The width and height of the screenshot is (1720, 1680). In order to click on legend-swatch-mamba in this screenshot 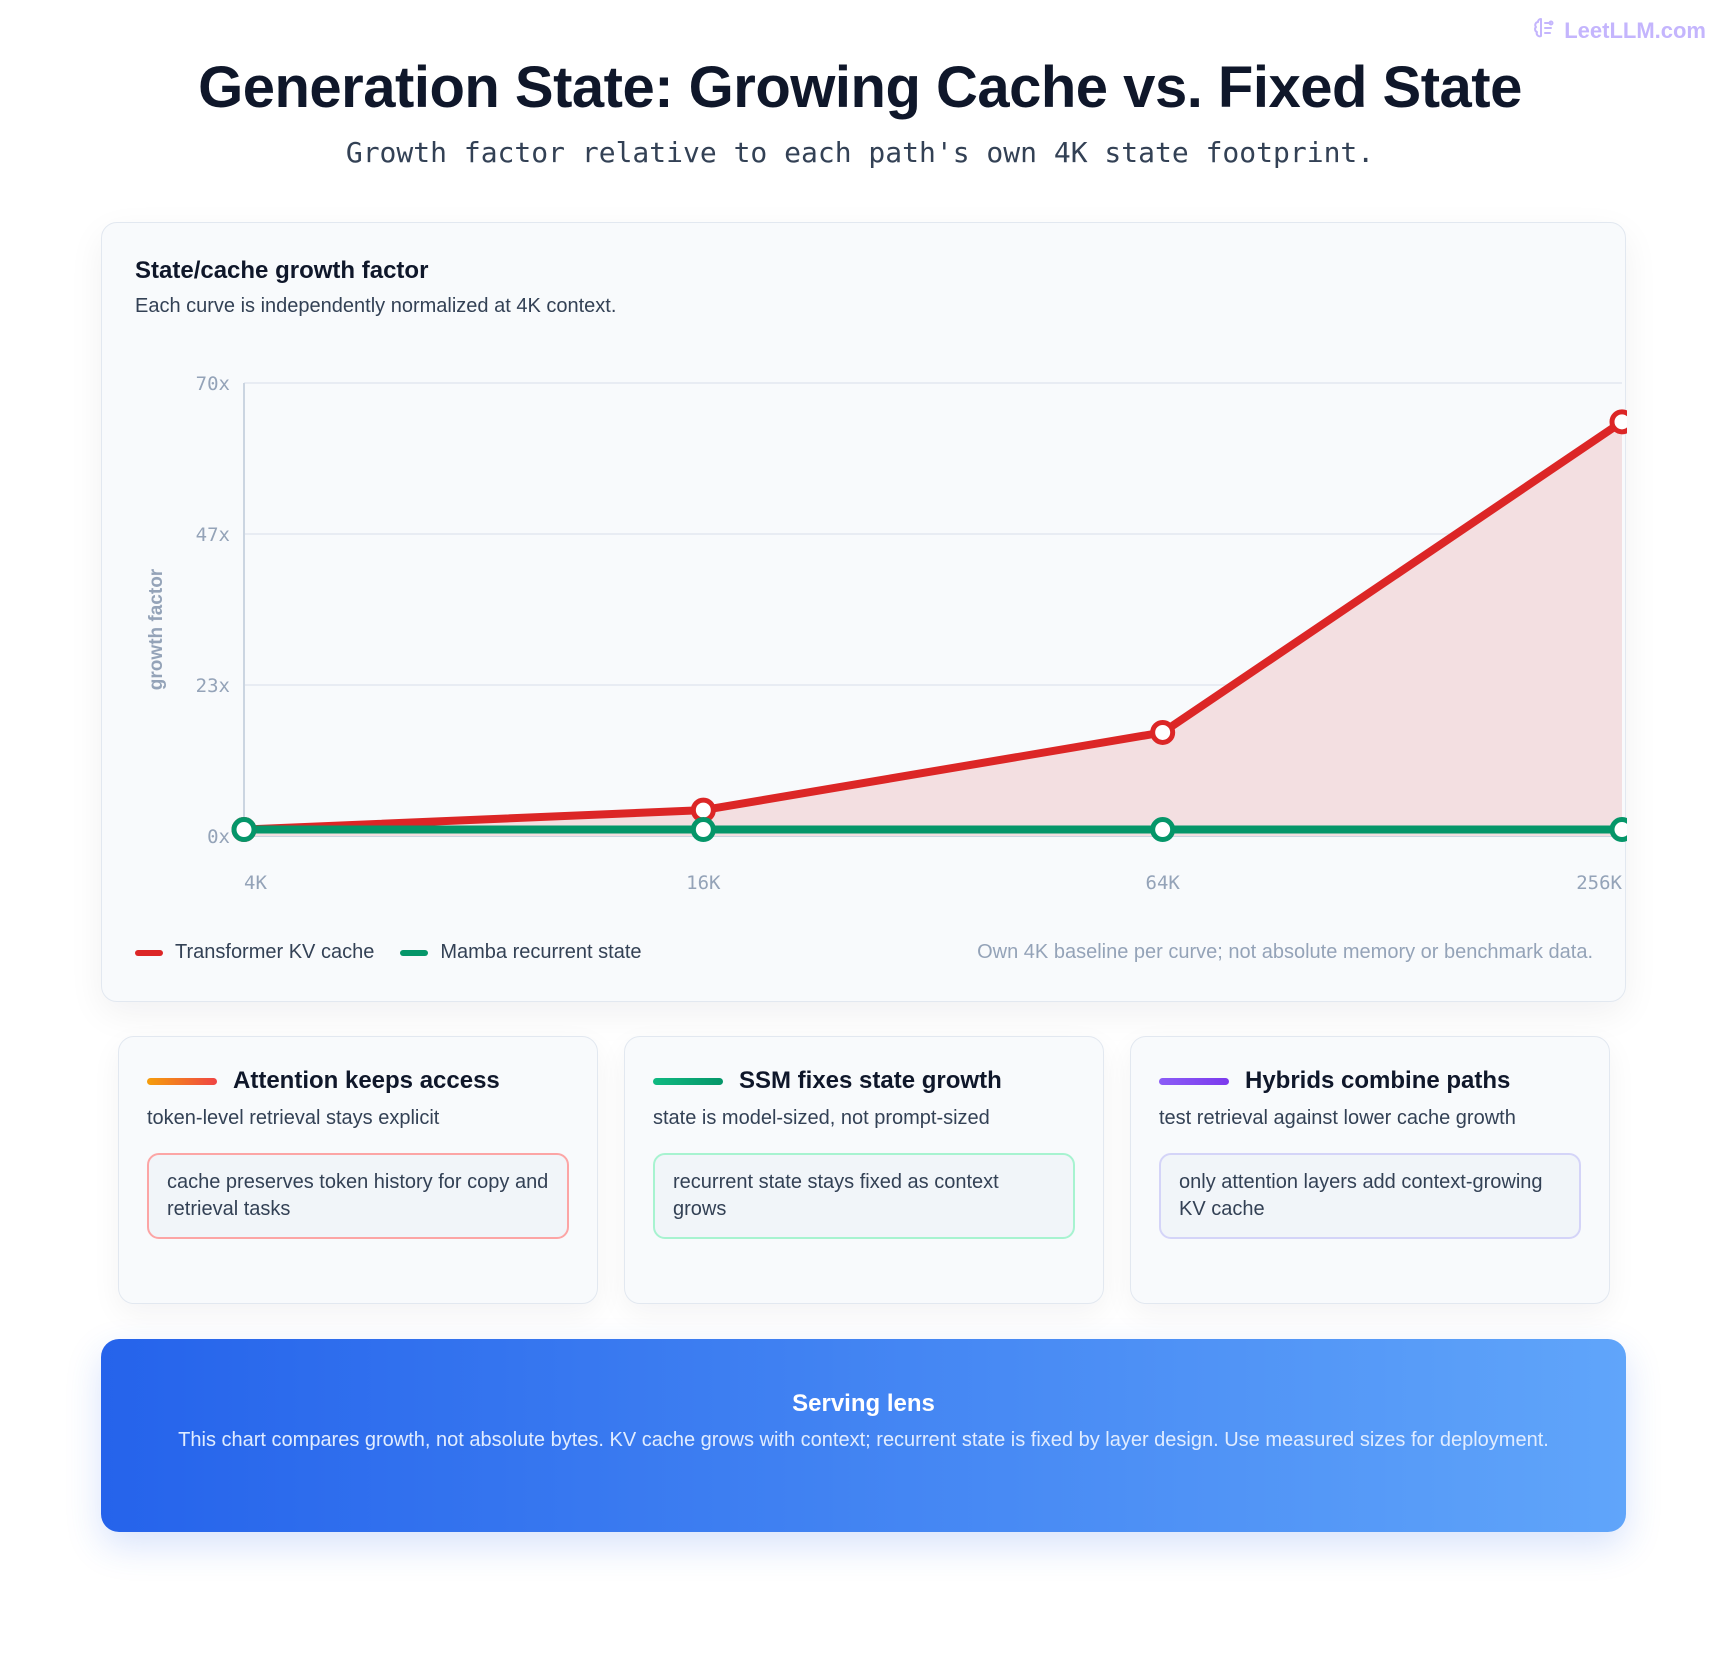, I will do `click(414, 952)`.